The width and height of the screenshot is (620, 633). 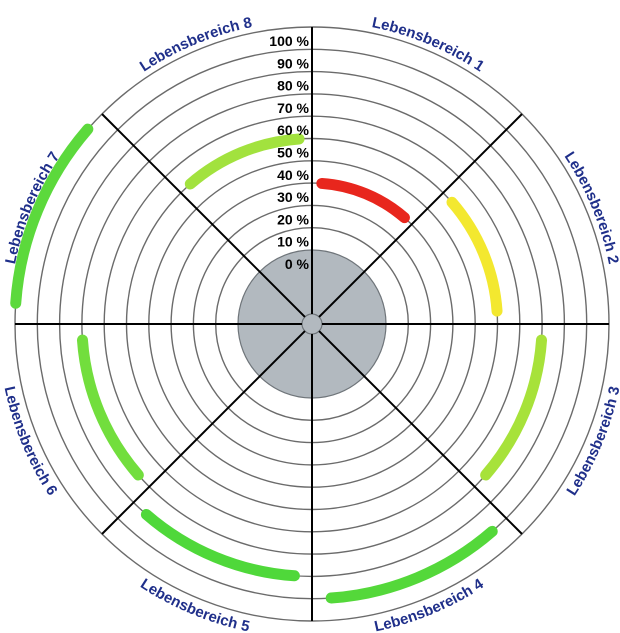 I want to click on sector-label: Lebensbereich 3, so click(x=591, y=442).